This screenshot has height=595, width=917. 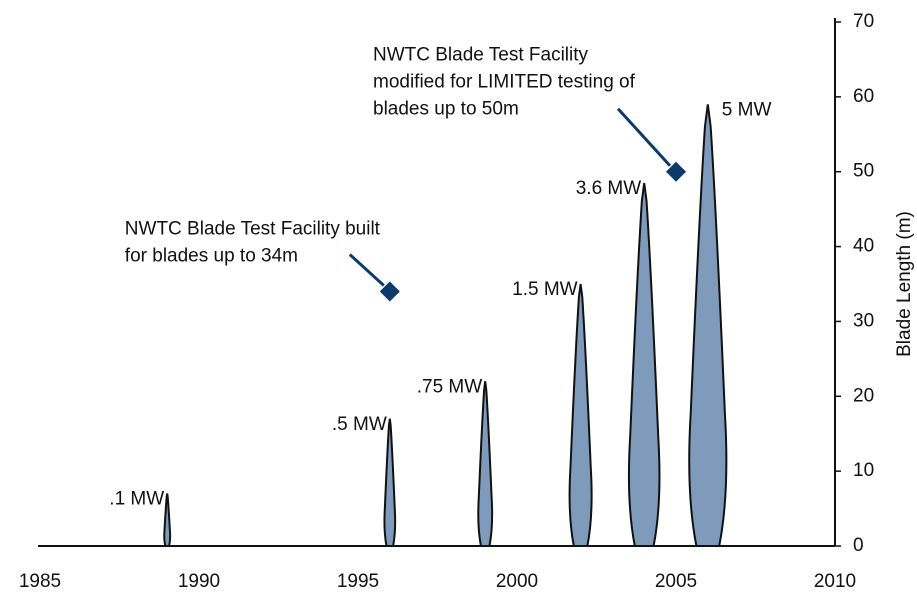 What do you see at coordinates (136, 499) in the screenshot?
I see `blade-label: .1 MW` at bounding box center [136, 499].